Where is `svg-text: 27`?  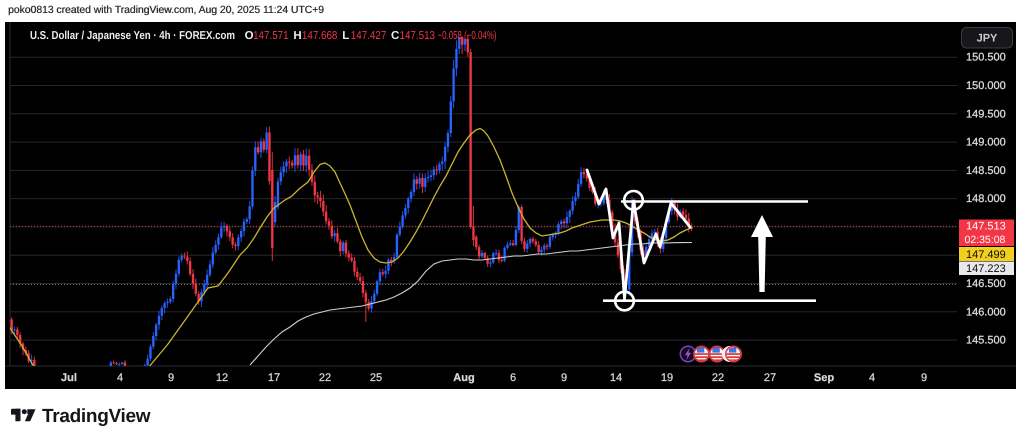 svg-text: 27 is located at coordinates (770, 378).